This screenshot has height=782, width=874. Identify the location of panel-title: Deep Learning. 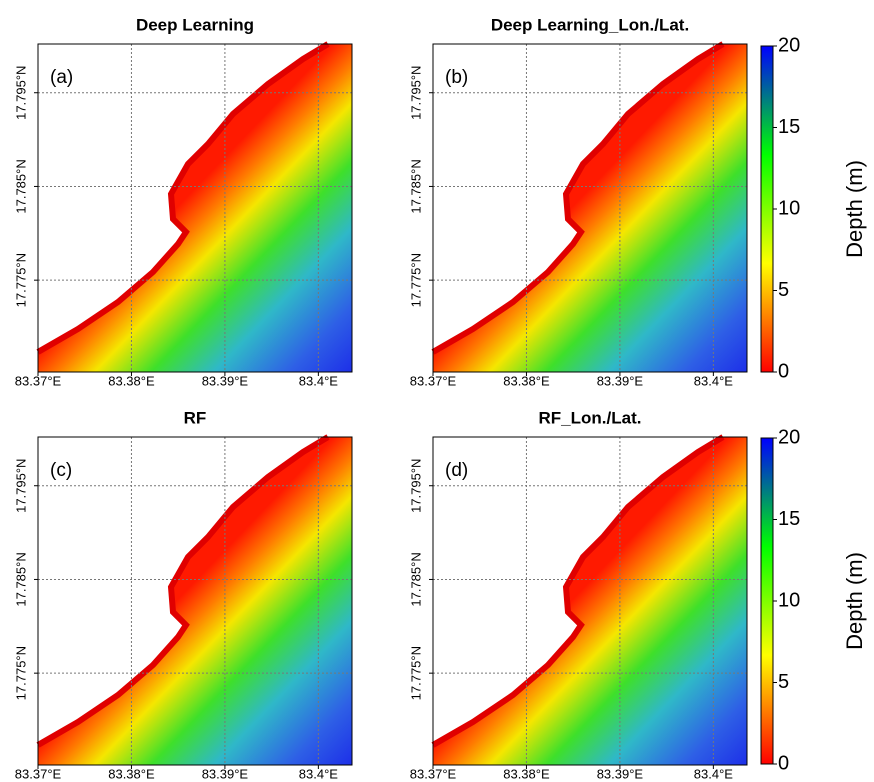
(195, 24).